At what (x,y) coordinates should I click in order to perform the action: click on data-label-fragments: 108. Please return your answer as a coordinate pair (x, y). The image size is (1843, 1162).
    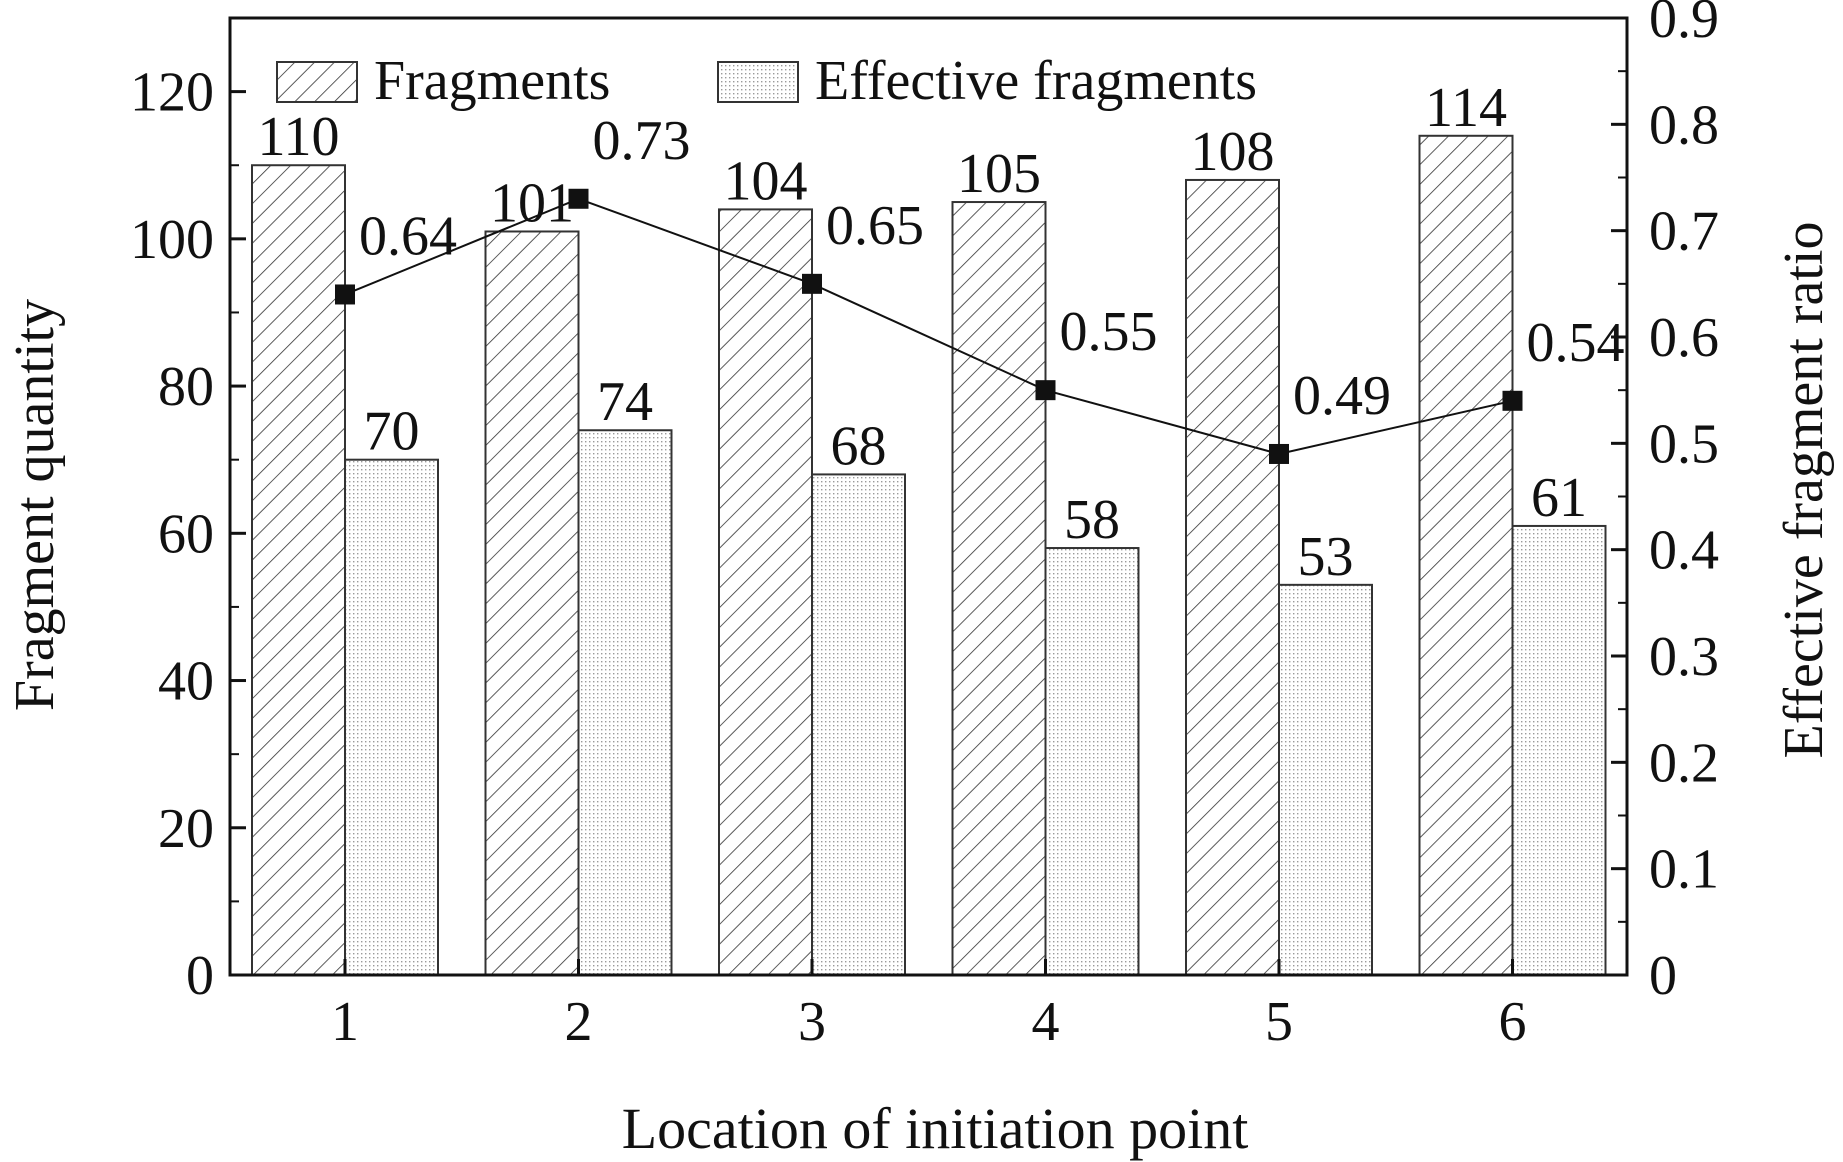
    Looking at the image, I should click on (1233, 152).